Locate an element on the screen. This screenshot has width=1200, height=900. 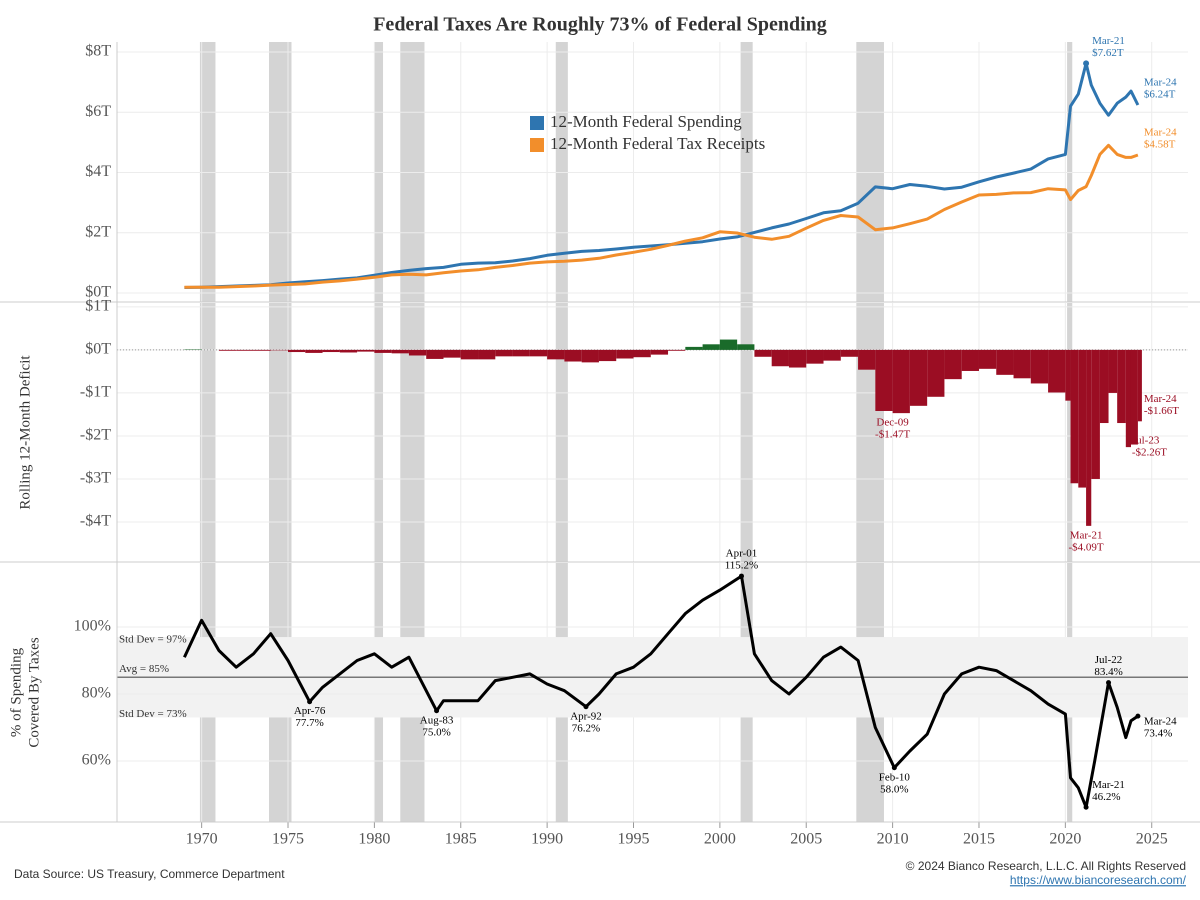
y-tick-label: $0T is located at coordinates (98, 349).